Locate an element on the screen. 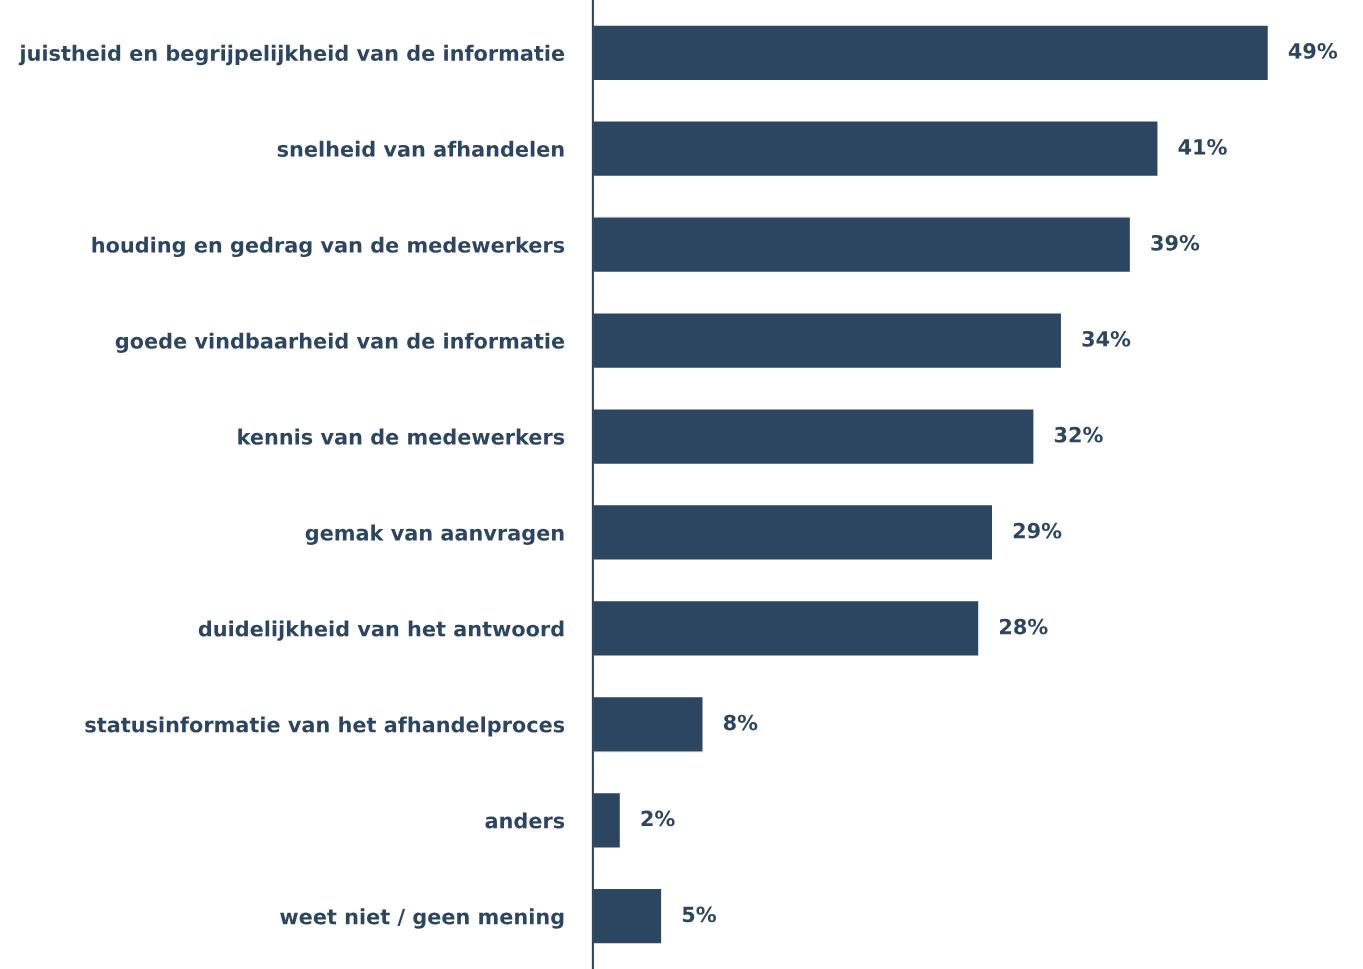 The width and height of the screenshot is (1363, 969). data-label: 39% is located at coordinates (1175, 242).